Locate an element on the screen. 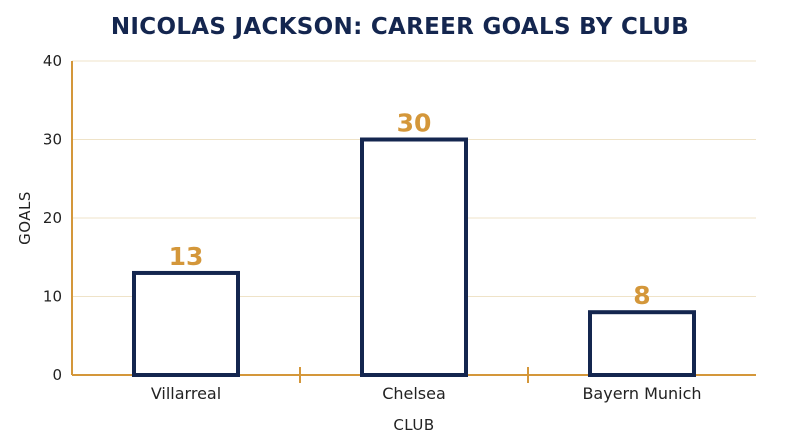  y-tick-labels: 0 10 20 30 40 is located at coordinates (52, 218).